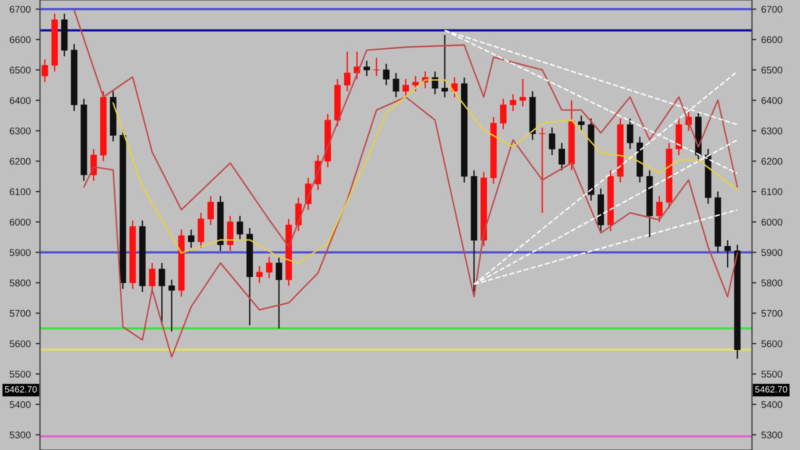 This screenshot has width=800, height=450. I want to click on y-tick-label: 5700, so click(20, 313).